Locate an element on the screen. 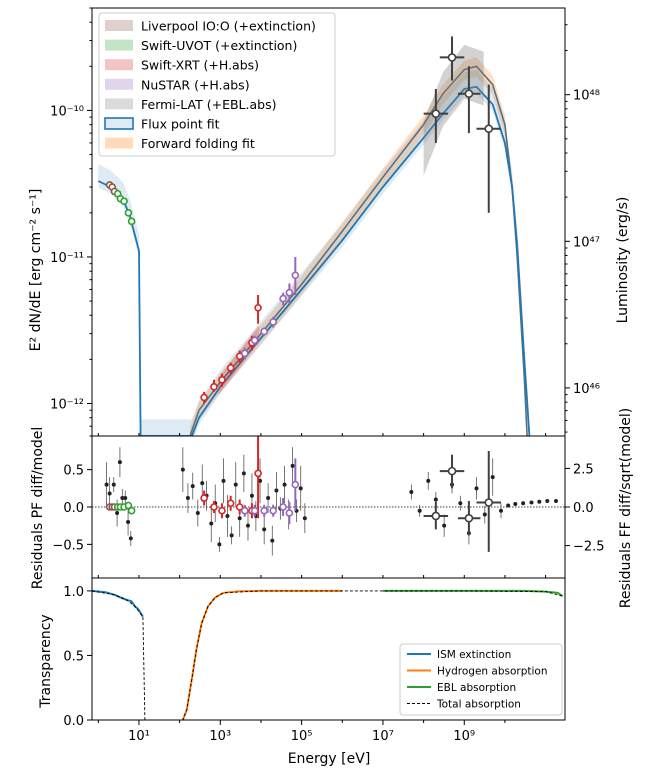 This screenshot has height=776, width=664. tr-ytick-label: 0.5 is located at coordinates (73, 656).